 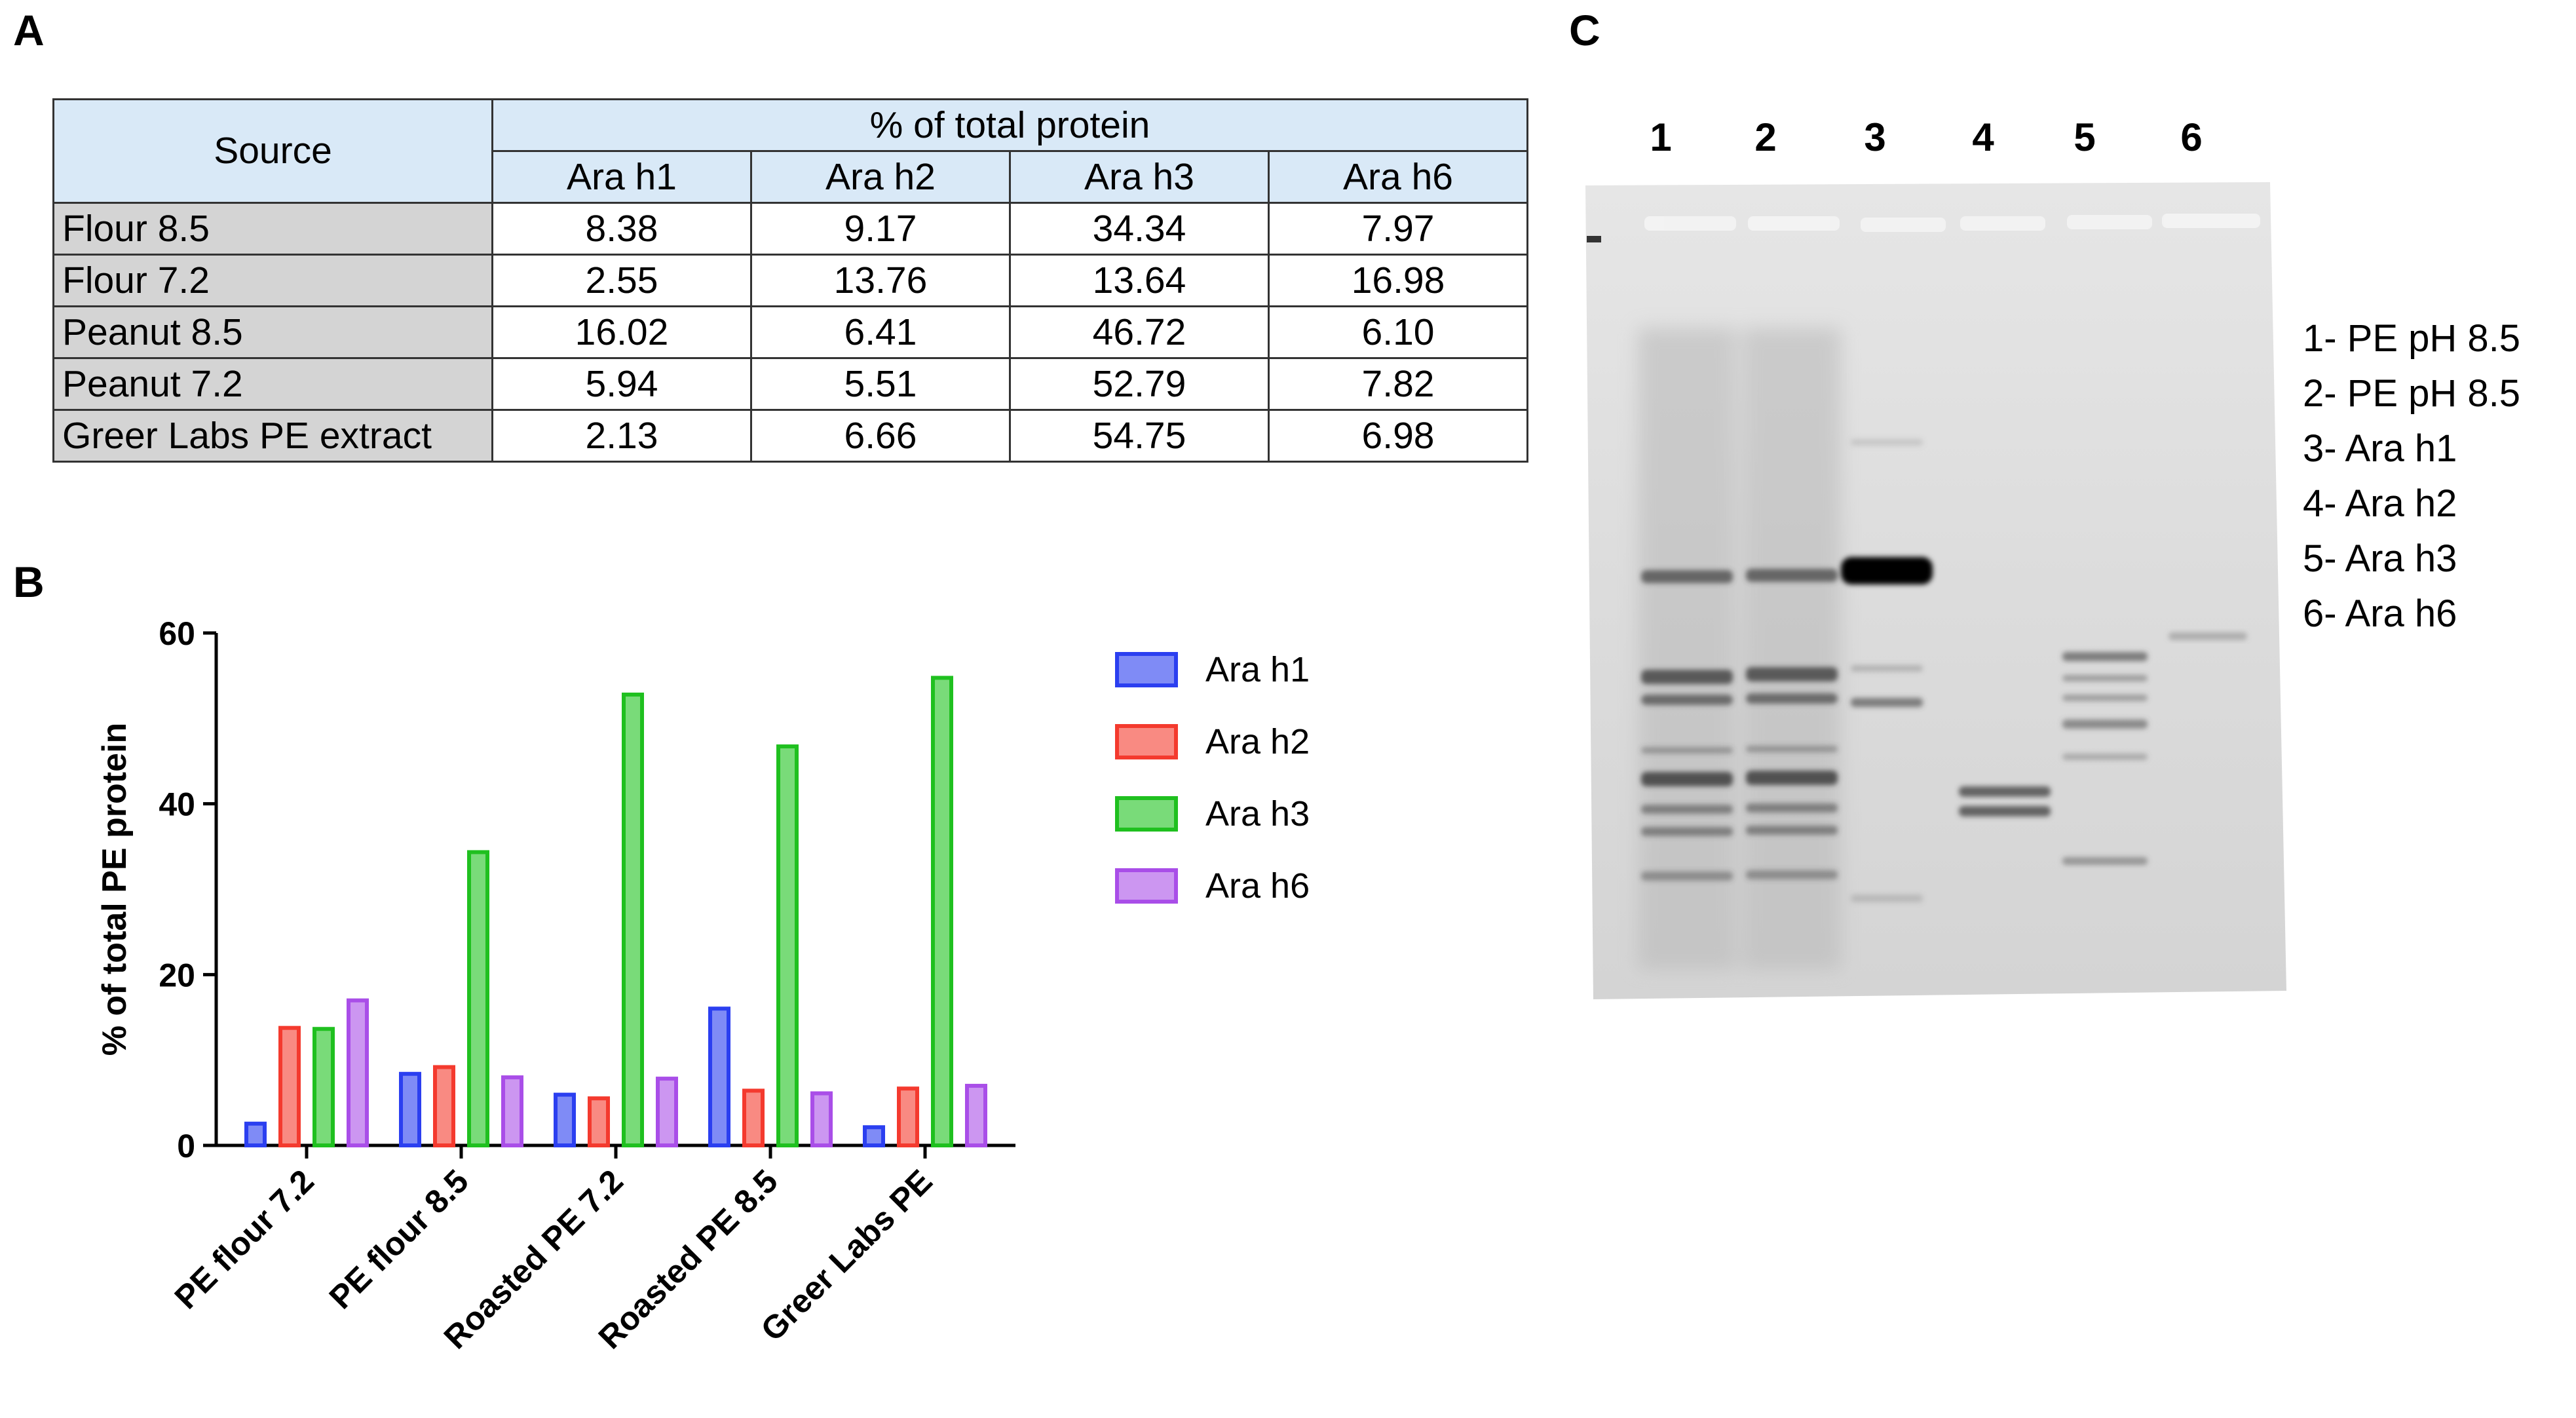 What do you see at coordinates (244, 1239) in the screenshot?
I see `x-tick-label: PE flour 7.2` at bounding box center [244, 1239].